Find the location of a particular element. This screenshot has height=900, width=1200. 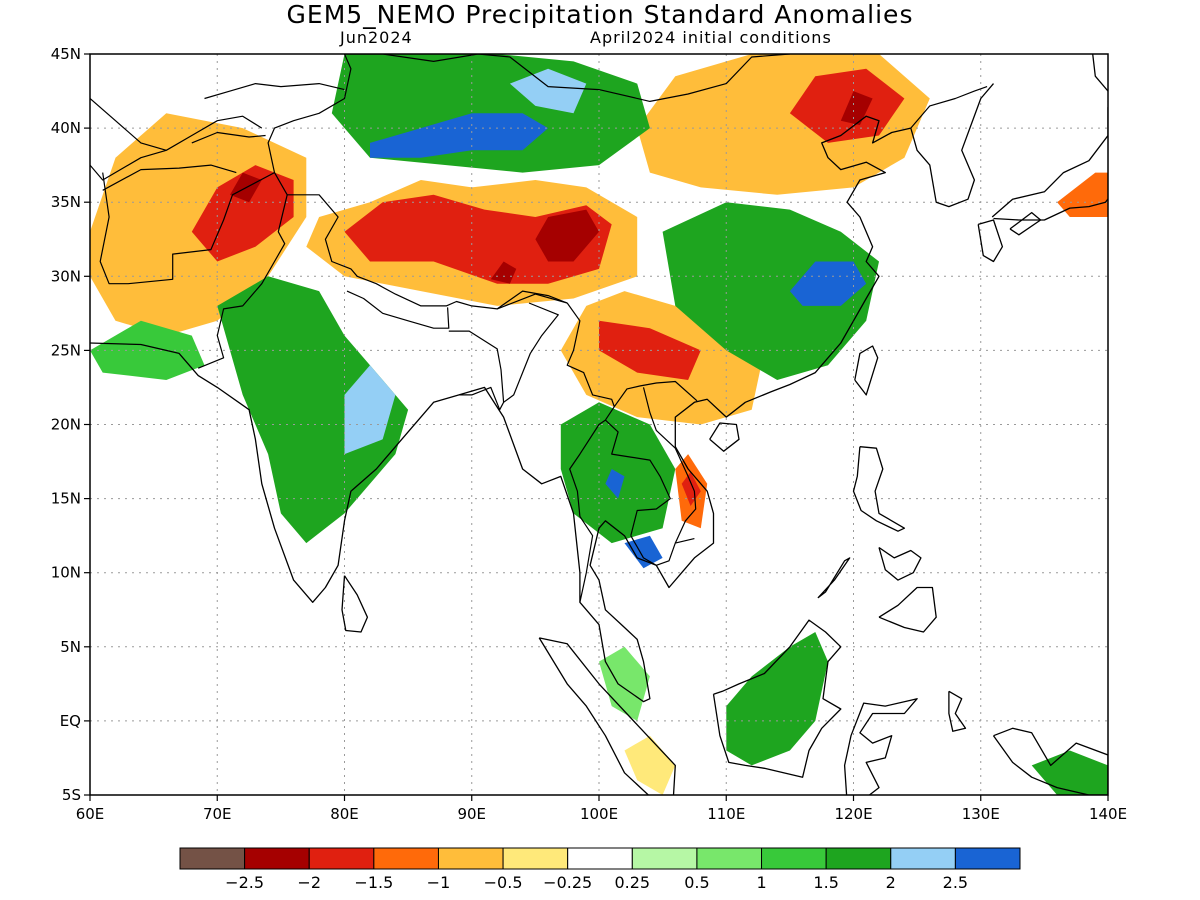

colorbar-label: 2.5 is located at coordinates (955, 882).